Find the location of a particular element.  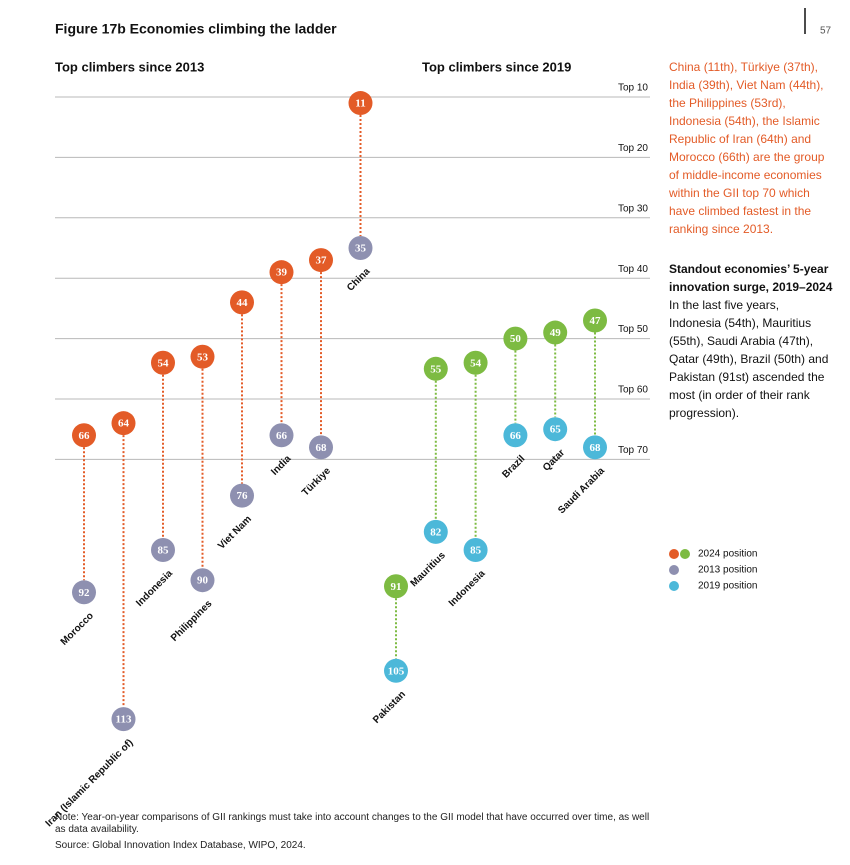

rank-label: 64 is located at coordinates (124, 424).